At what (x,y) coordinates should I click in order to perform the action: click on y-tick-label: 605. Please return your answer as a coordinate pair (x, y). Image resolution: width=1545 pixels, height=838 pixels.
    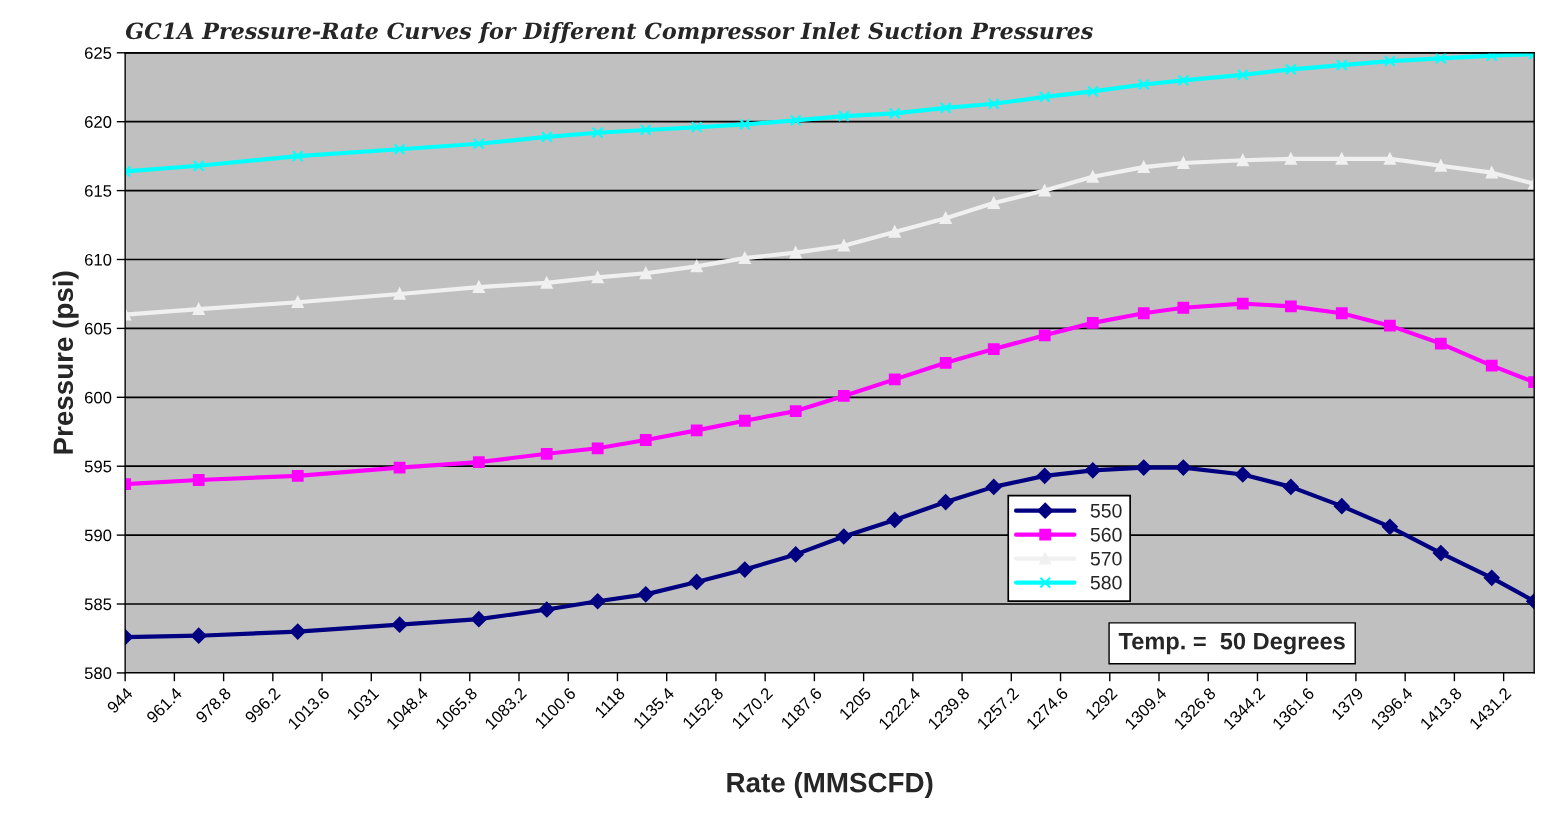
    Looking at the image, I should click on (98, 328).